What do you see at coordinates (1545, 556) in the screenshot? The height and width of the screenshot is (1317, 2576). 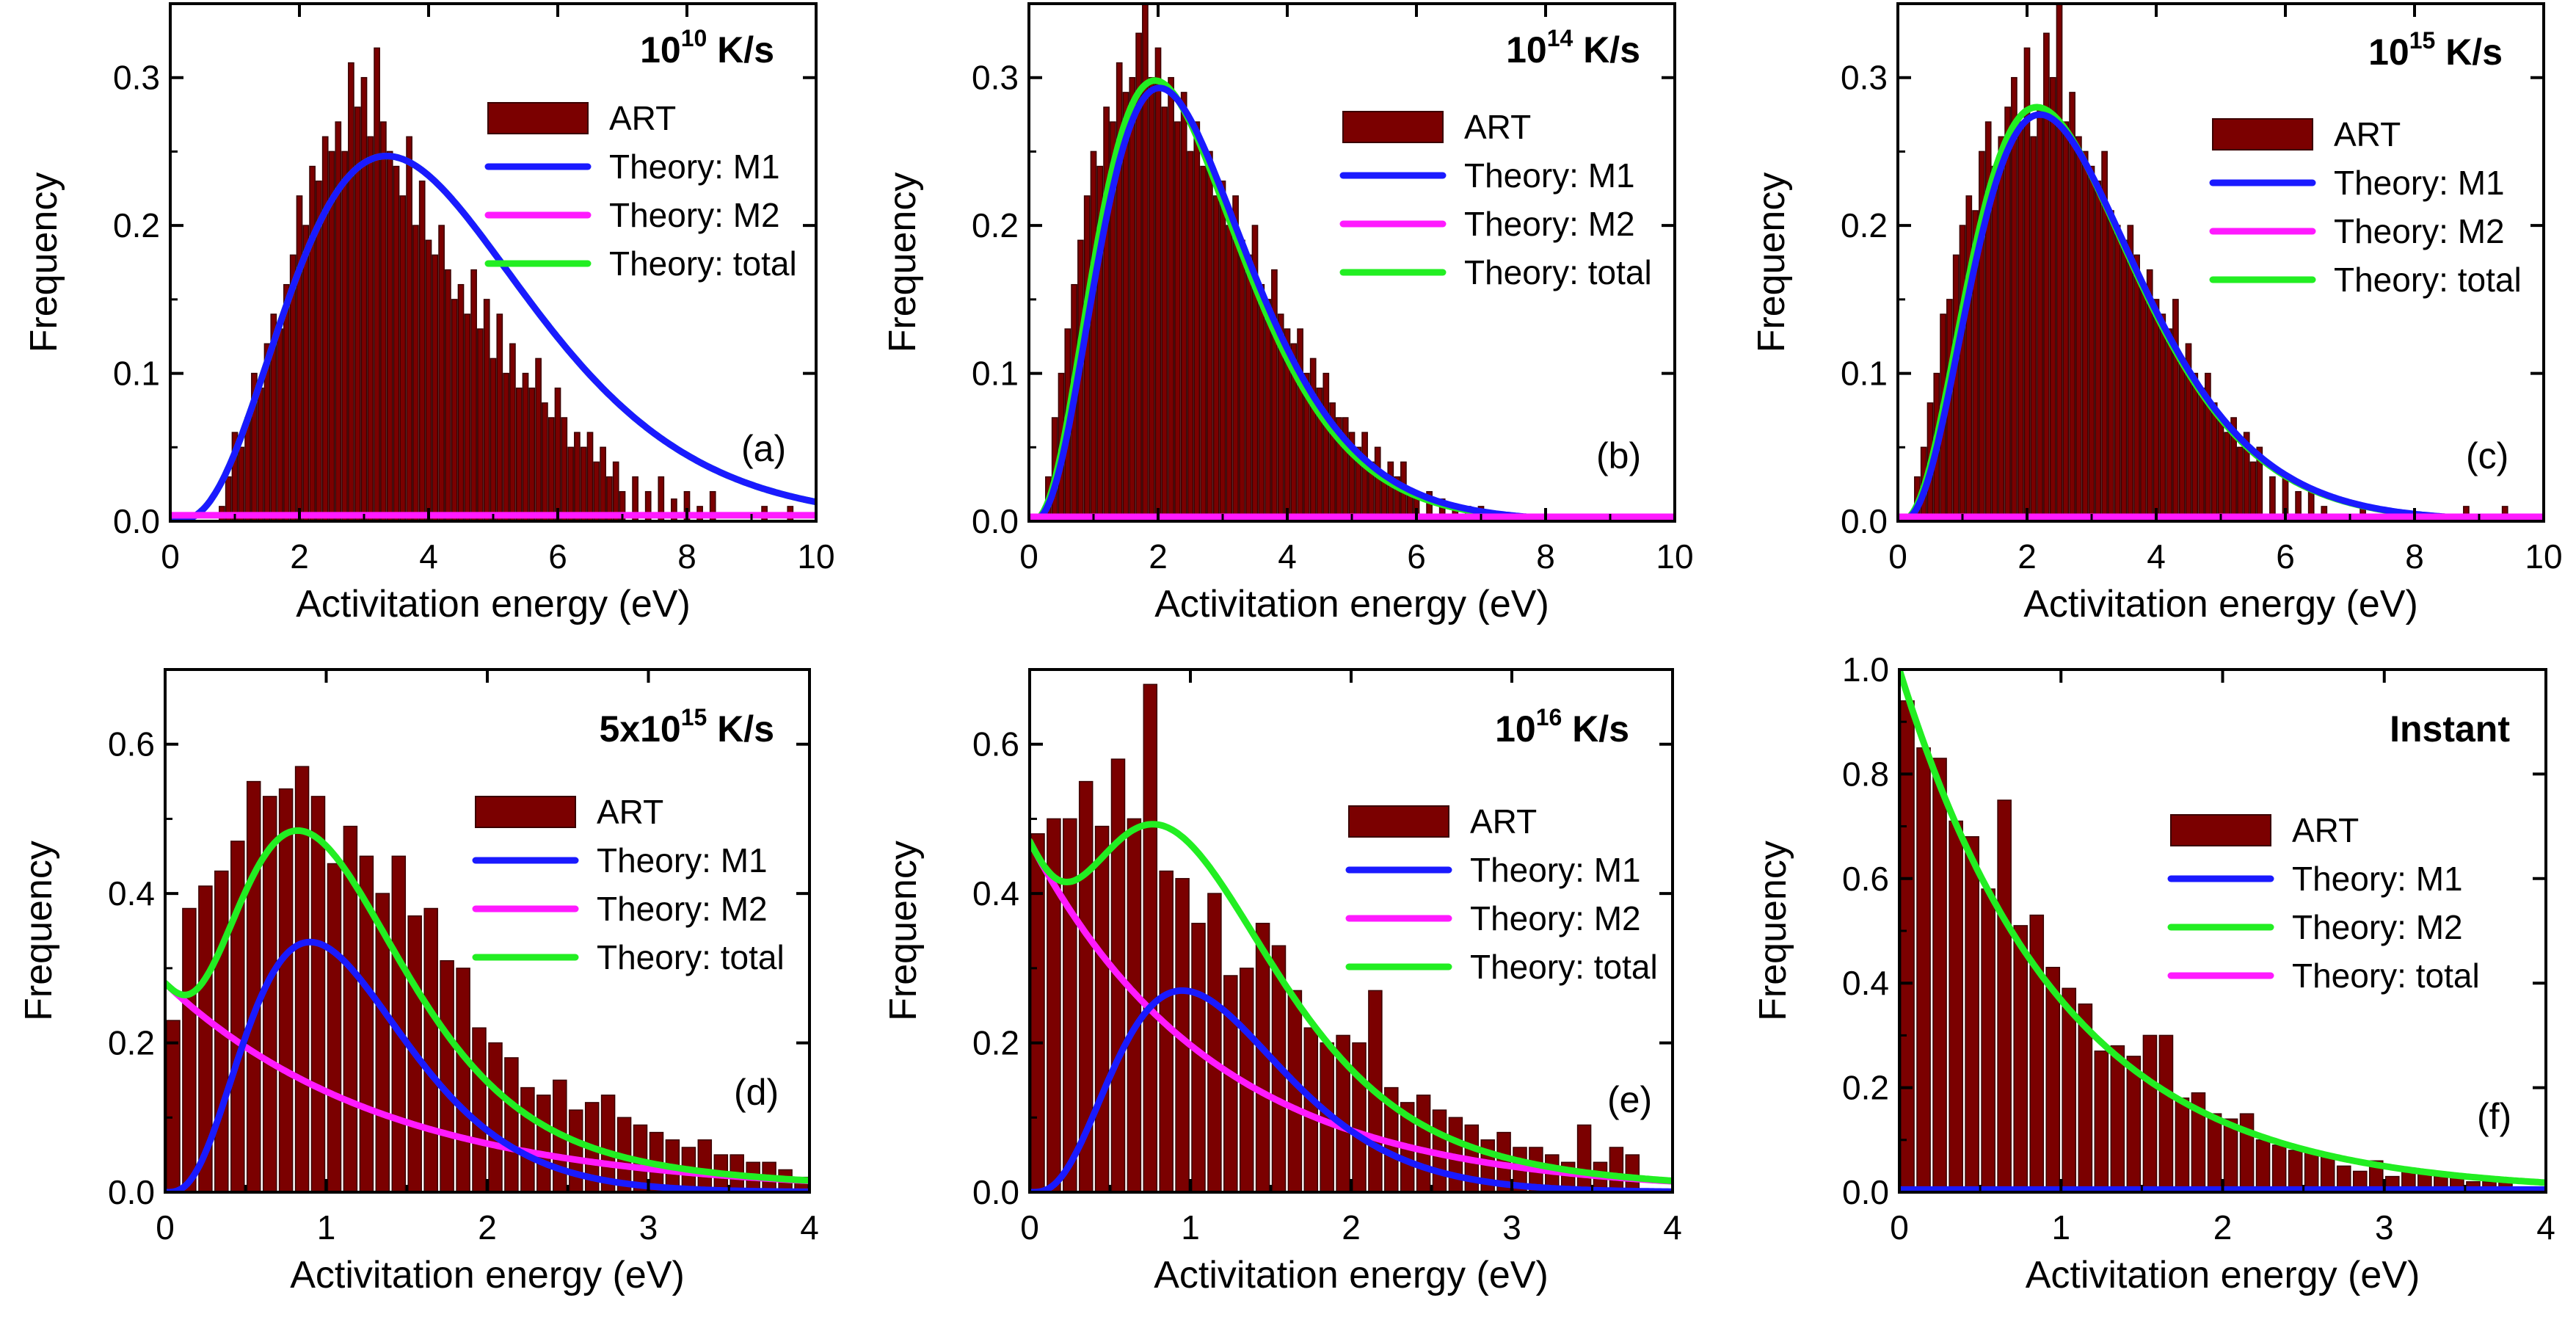 I see `x-tick-label: 8` at bounding box center [1545, 556].